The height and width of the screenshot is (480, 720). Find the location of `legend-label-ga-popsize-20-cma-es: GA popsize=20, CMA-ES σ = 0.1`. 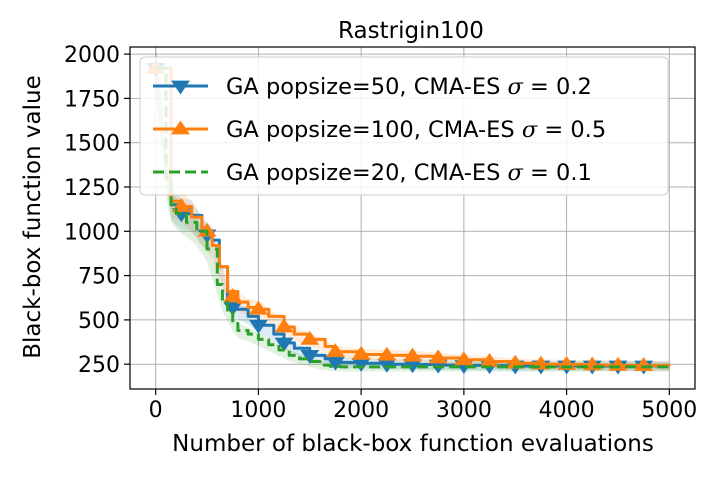

legend-label-ga-popsize-20-cma-es: GA popsize=20, CMA-ES σ = 0.1 is located at coordinates (409, 173).